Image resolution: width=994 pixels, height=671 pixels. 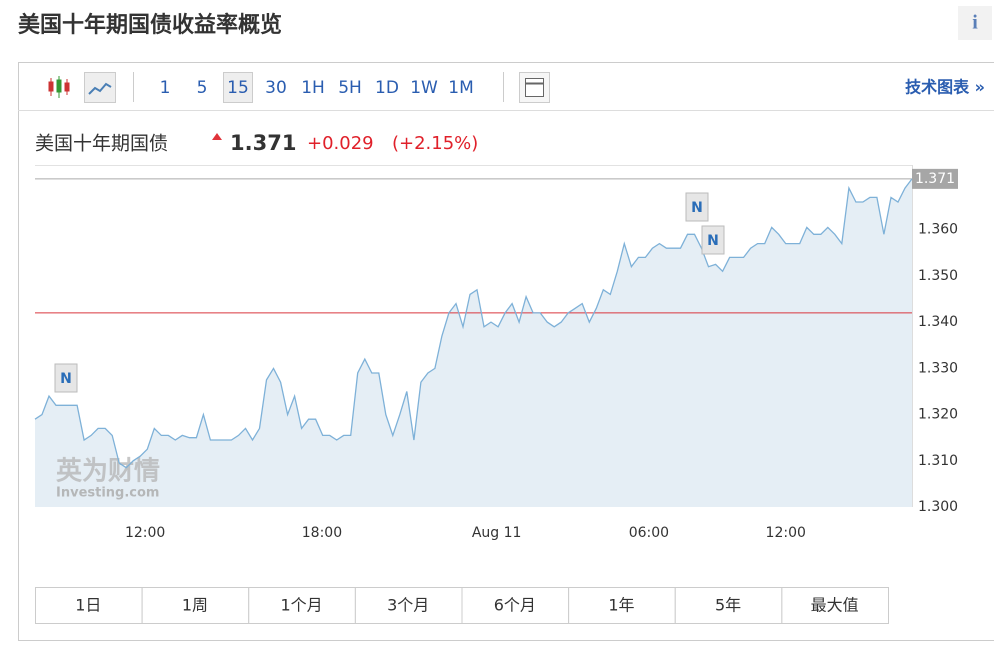 I want to click on page-title: 美国十年期国债收益率概览, so click(x=150, y=25).